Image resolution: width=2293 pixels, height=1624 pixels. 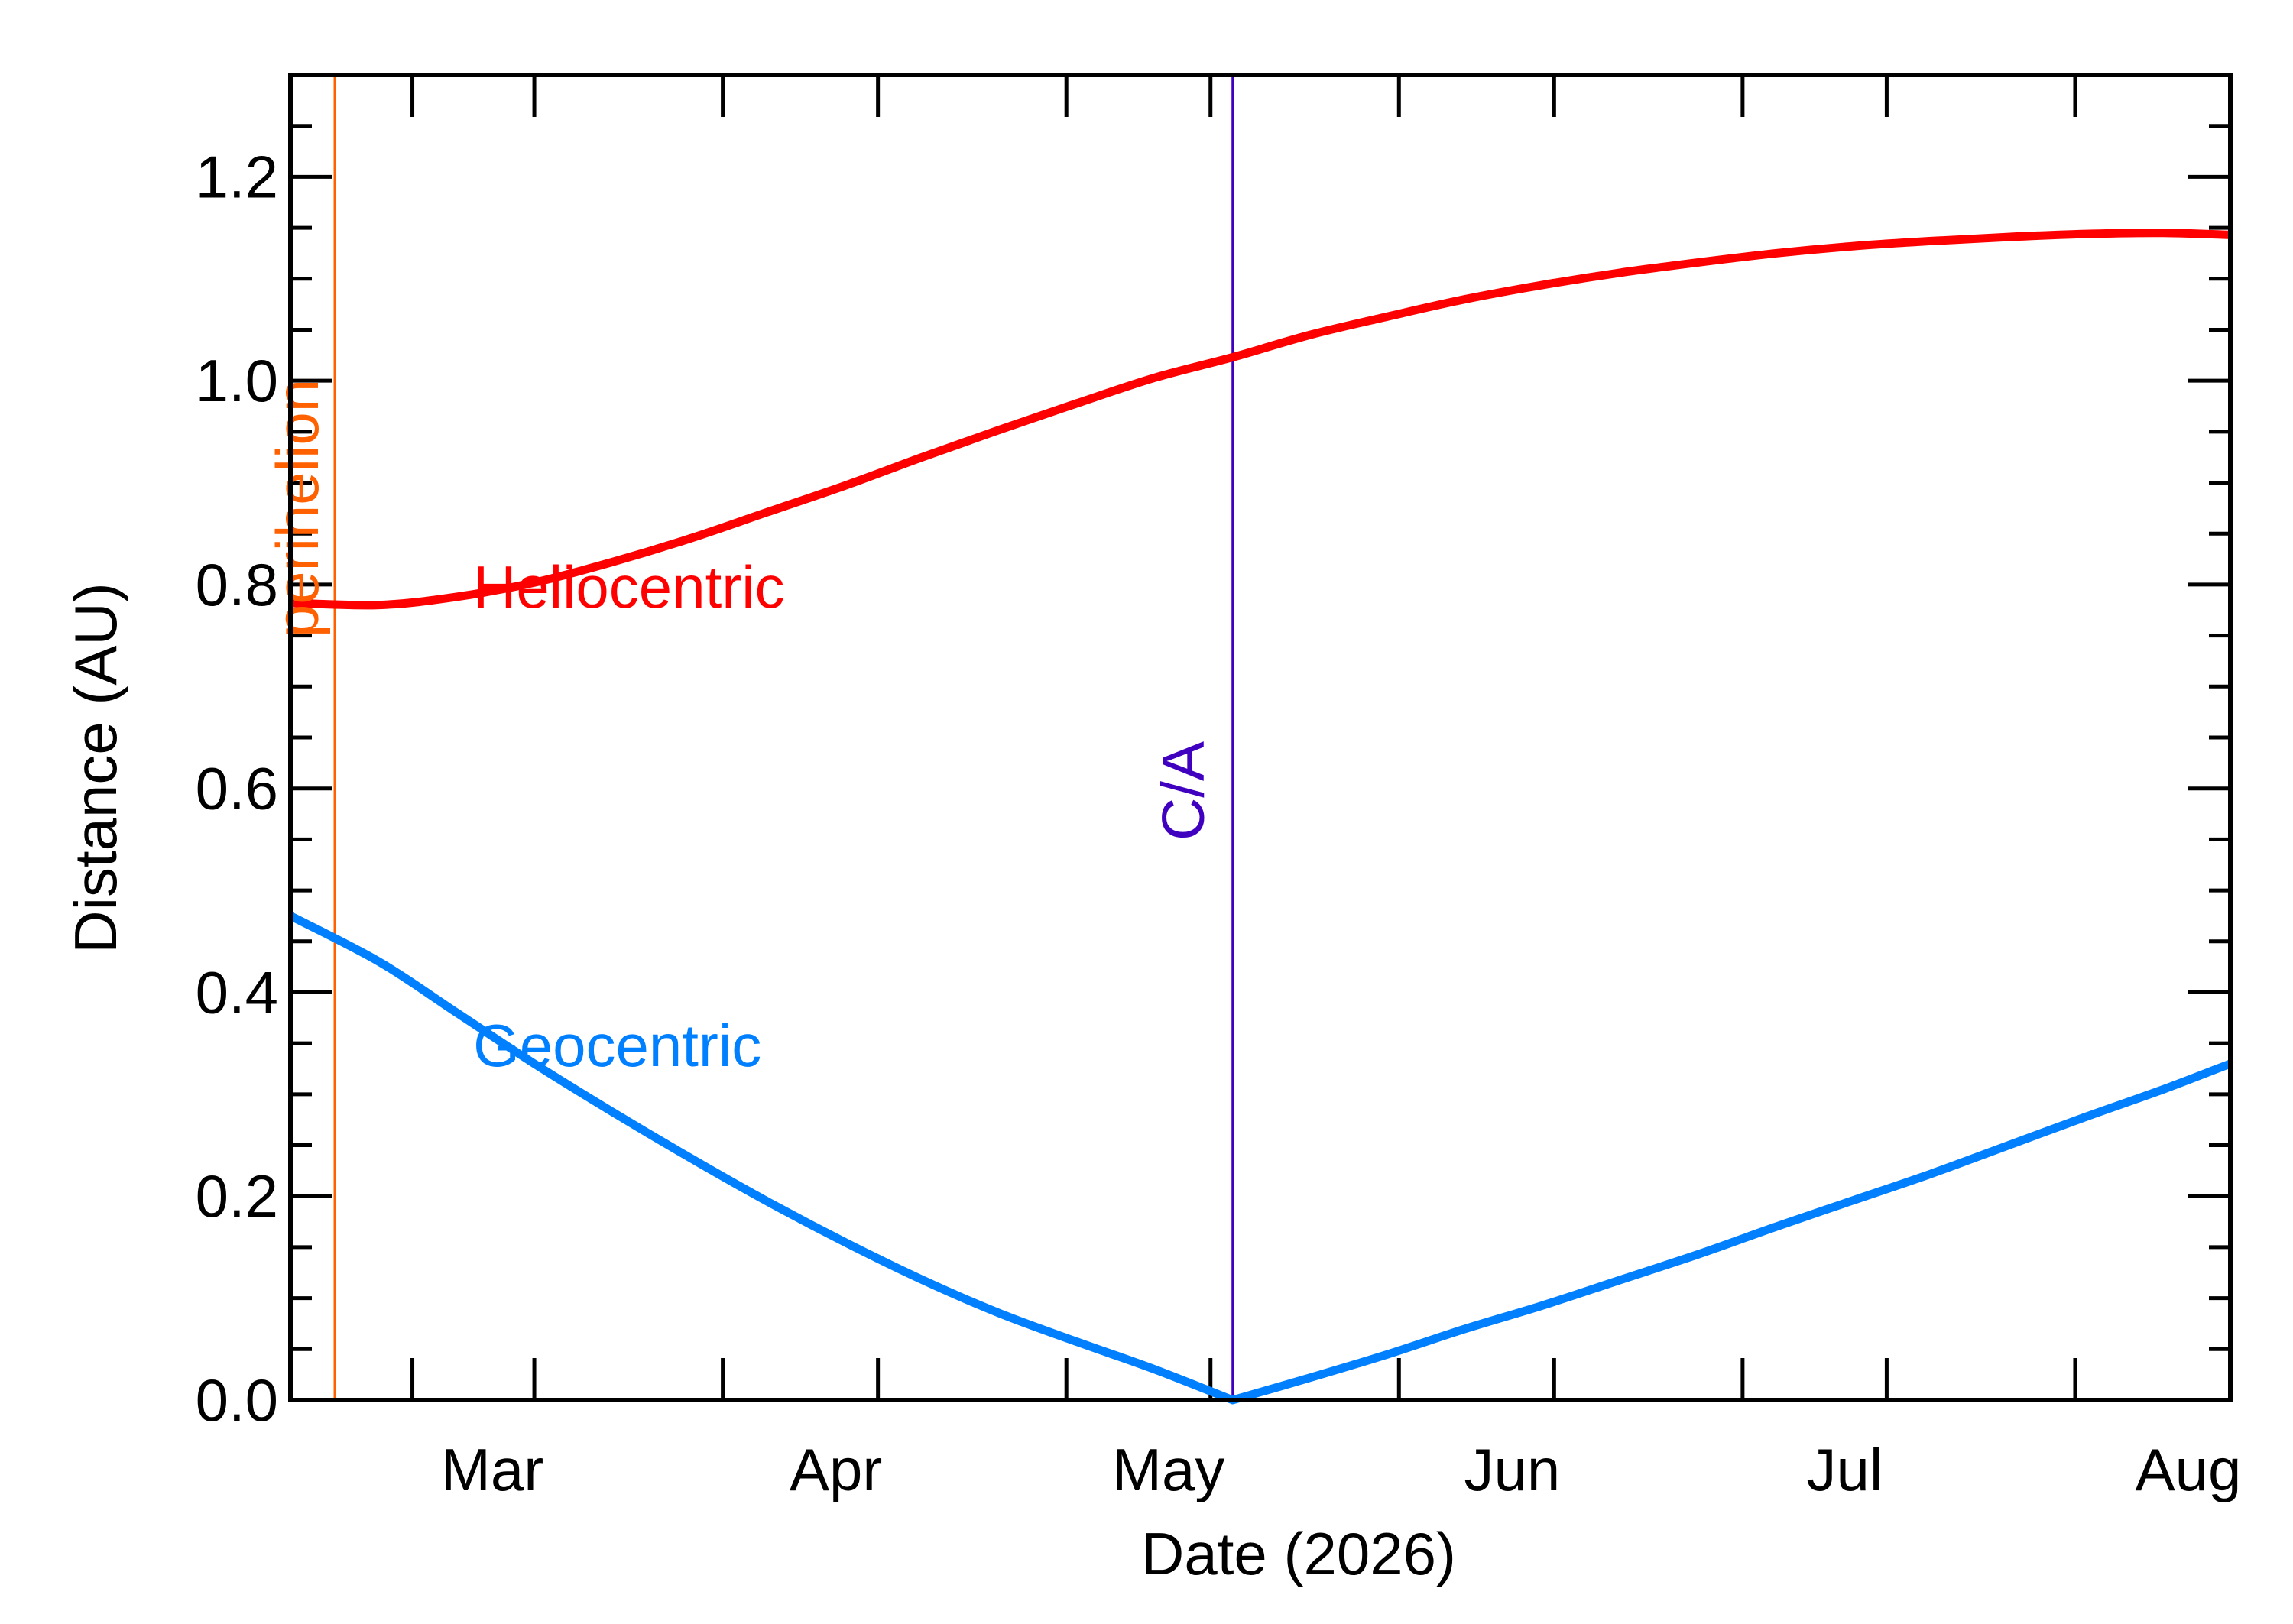 What do you see at coordinates (237, 176) in the screenshot?
I see `y-tick-label: 1.2` at bounding box center [237, 176].